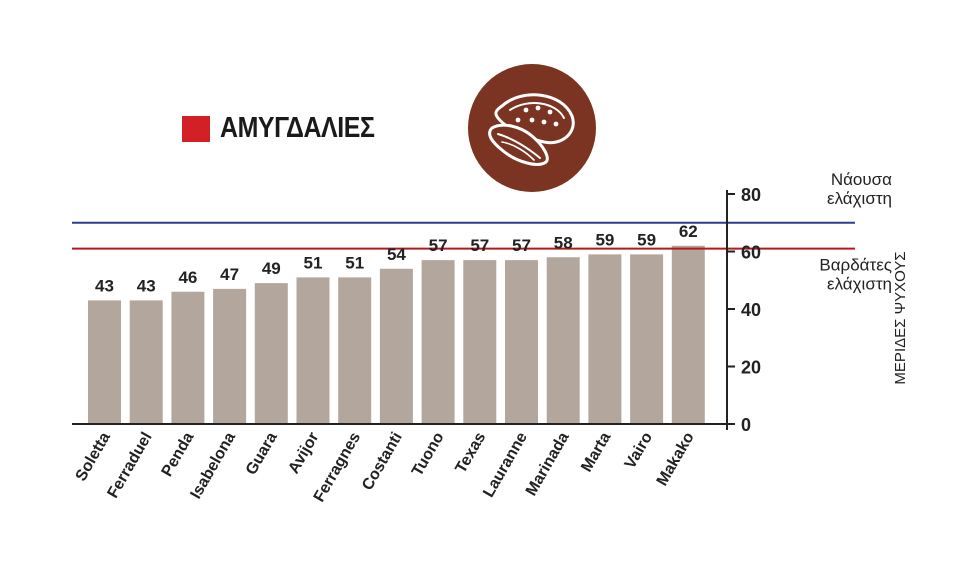 The height and width of the screenshot is (576, 960). Describe the element at coordinates (187, 277) in the screenshot. I see `bar-value-label: 46` at that location.